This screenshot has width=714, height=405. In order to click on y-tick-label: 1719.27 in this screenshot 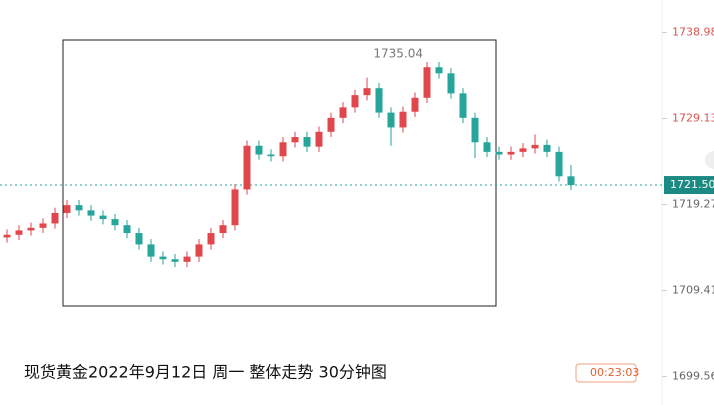, I will do `click(693, 204)`.